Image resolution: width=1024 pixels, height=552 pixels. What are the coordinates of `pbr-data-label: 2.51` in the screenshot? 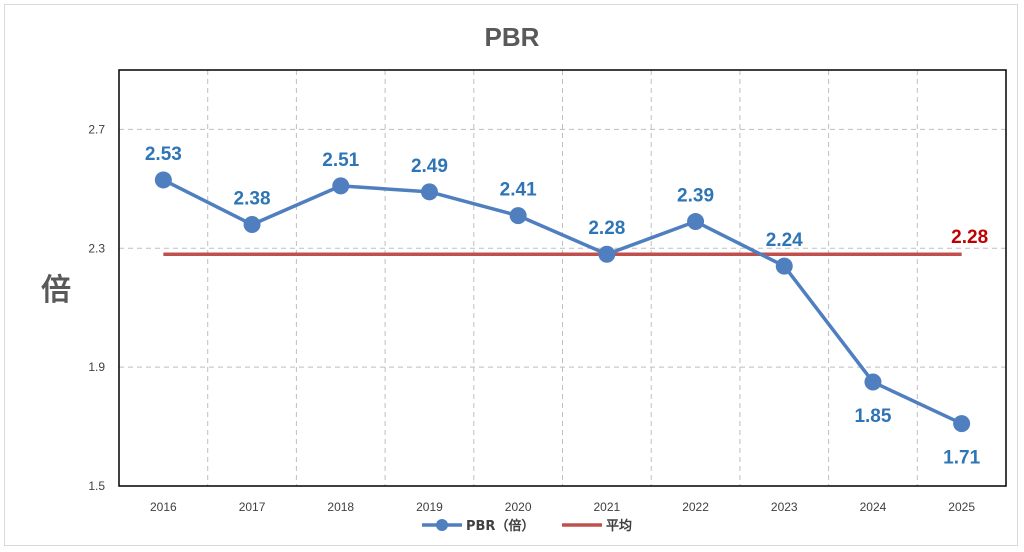 It's located at (340, 160).